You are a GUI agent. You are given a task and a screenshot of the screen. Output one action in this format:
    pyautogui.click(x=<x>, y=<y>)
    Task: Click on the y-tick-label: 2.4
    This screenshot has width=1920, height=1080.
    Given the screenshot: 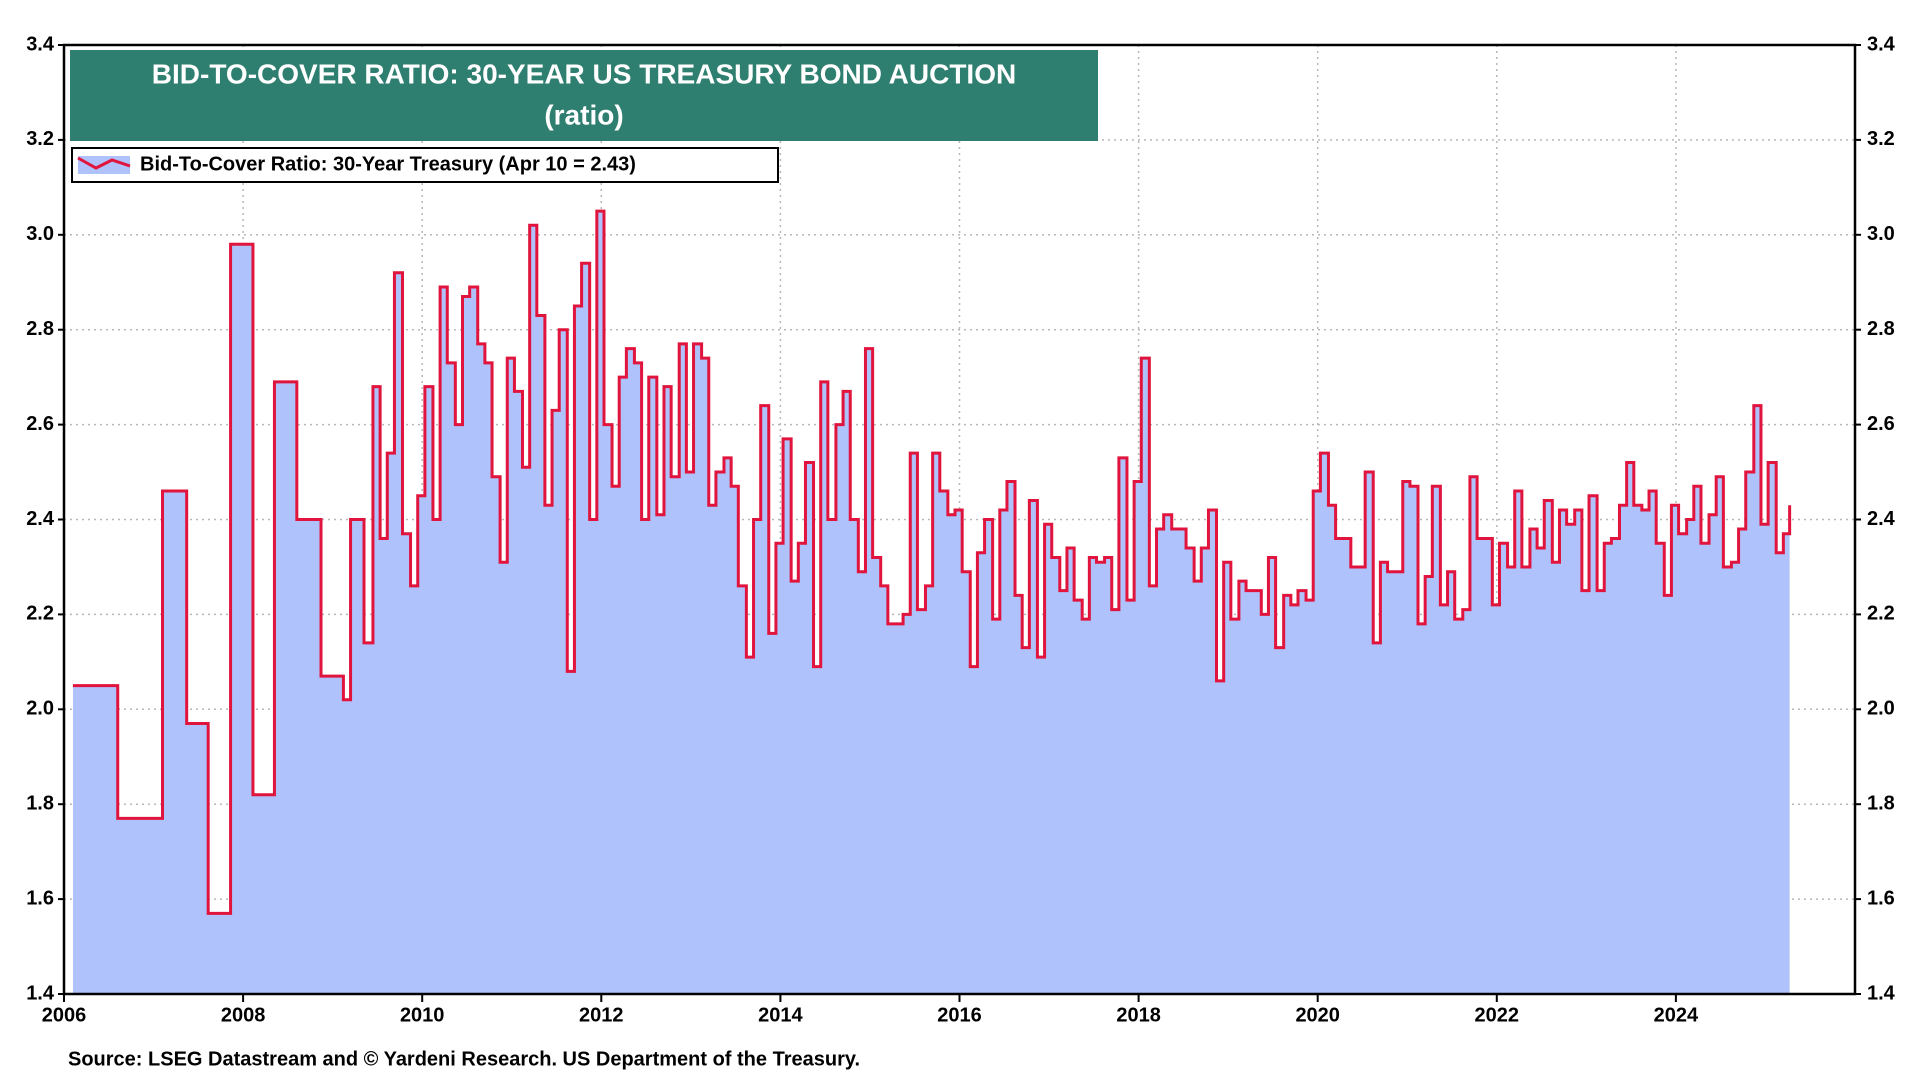 What is the action you would take?
    pyautogui.click(x=40, y=519)
    